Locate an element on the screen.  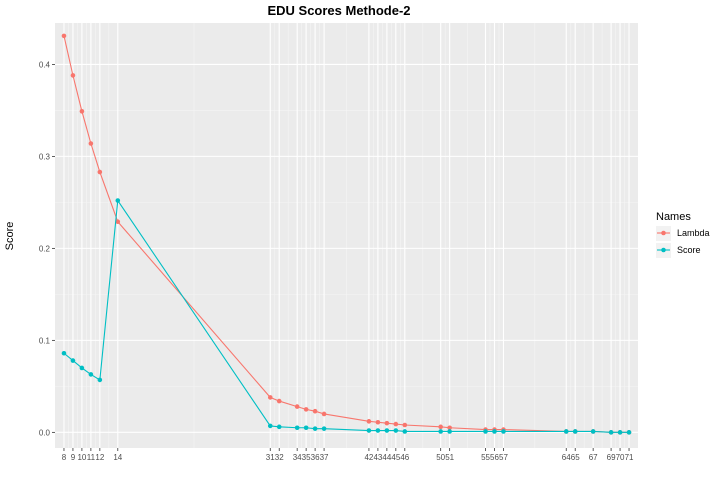
legend-label-score: Score is located at coordinates (689, 250).